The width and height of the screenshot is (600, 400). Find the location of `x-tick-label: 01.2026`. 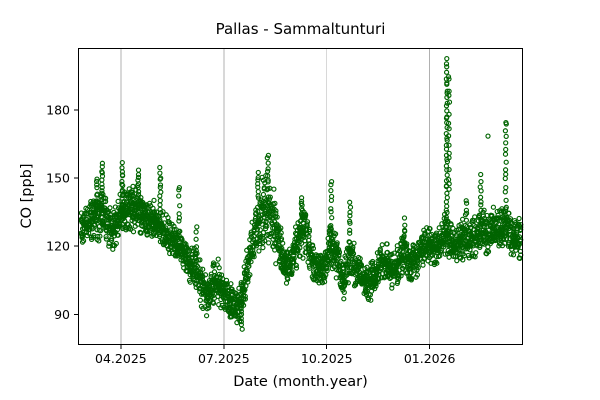

x-tick-label: 01.2026 is located at coordinates (430, 358).